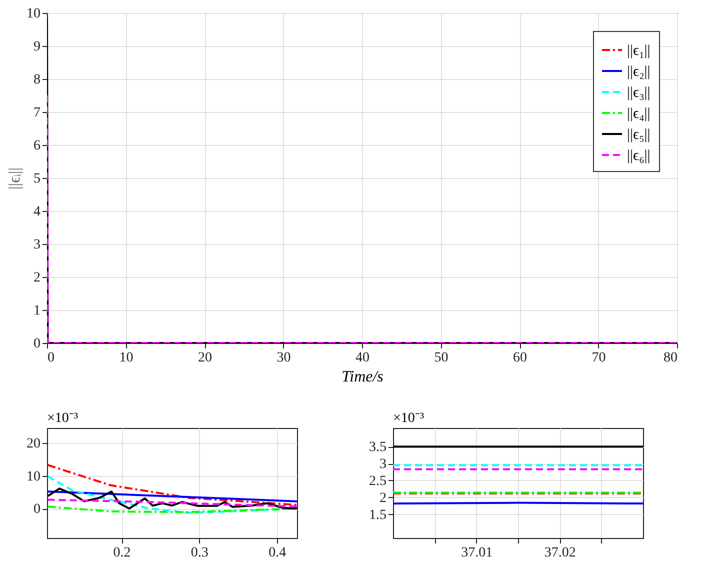 This screenshot has height=586, width=728. I want to click on y-tick-label: 7, so click(37, 113).